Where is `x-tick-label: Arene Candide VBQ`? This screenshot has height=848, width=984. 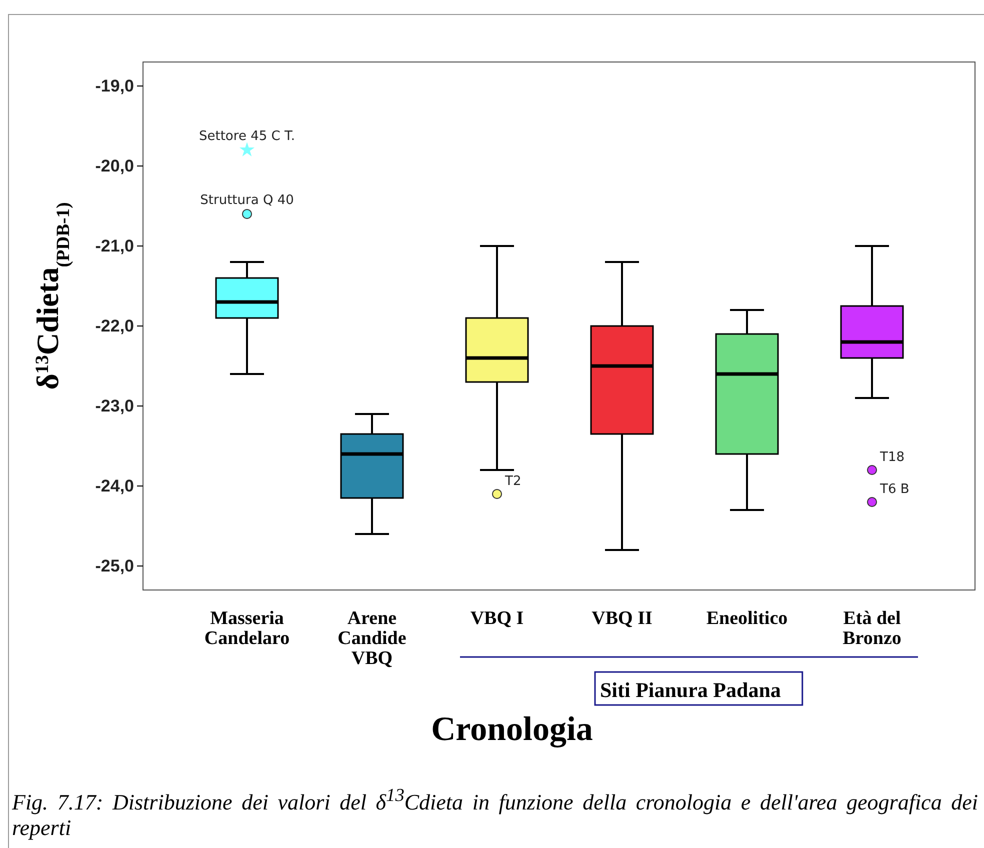
x-tick-label: Arene Candide VBQ is located at coordinates (372, 638).